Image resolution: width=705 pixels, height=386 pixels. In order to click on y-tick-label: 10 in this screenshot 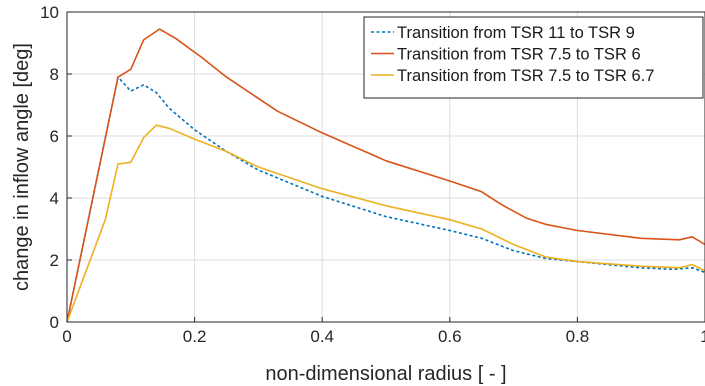, I will do `click(49, 12)`.